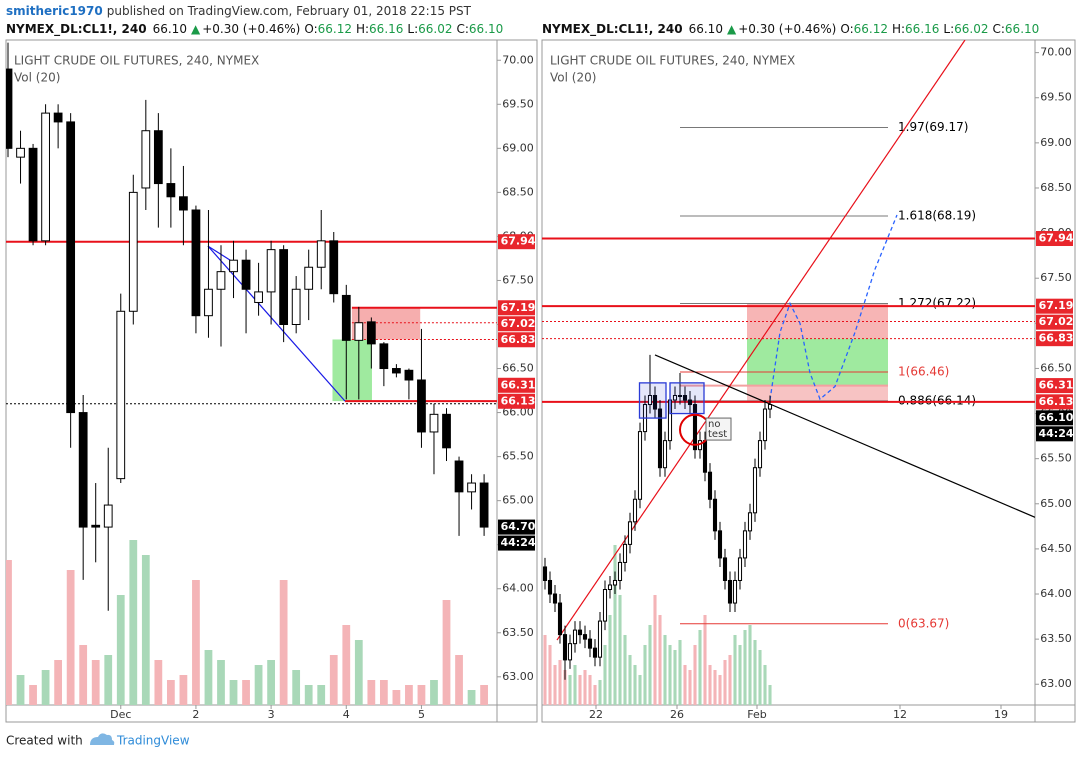 Image resolution: width=1080 pixels, height=762 pixels. Describe the element at coordinates (971, 29) in the screenshot. I see `ohlc-value: 66.02` at that location.